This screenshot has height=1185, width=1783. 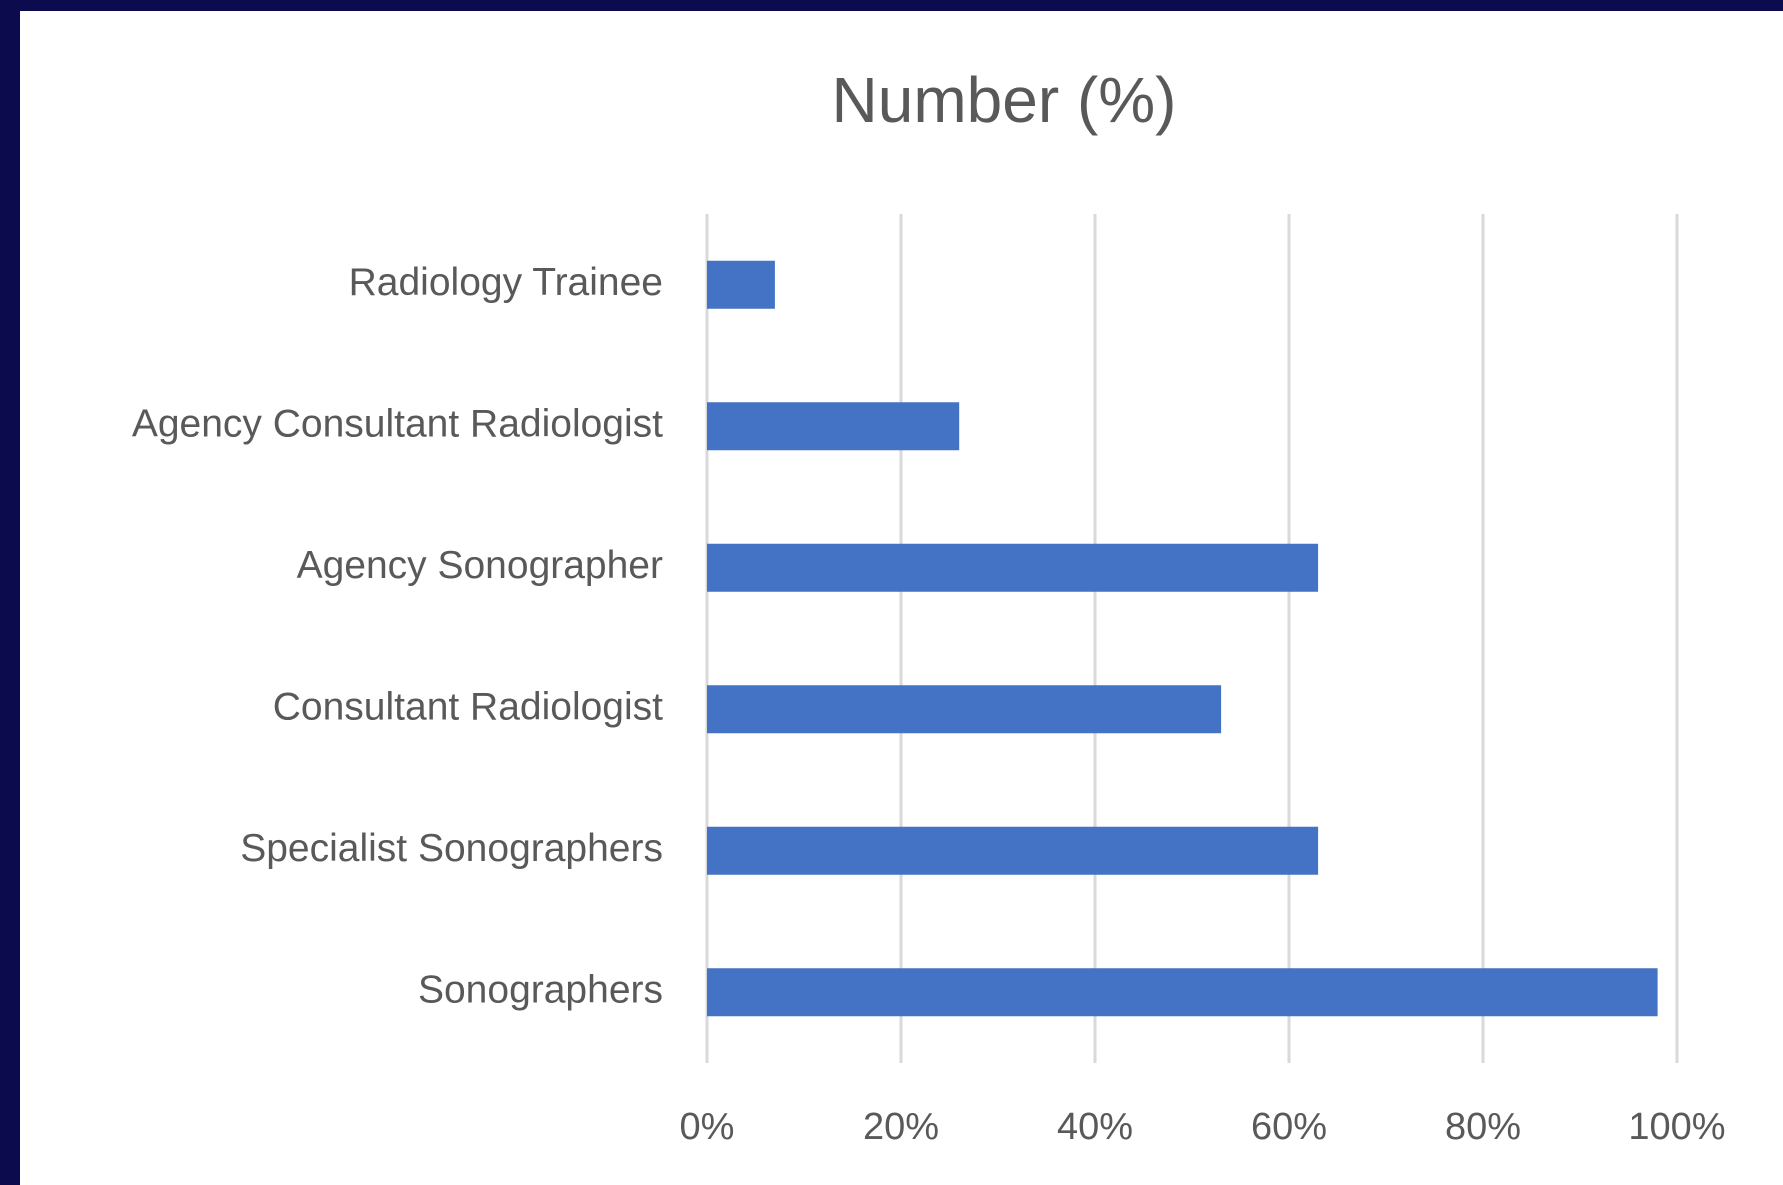 I want to click on y-tick-label: Specialist Sonographers, so click(x=451, y=848).